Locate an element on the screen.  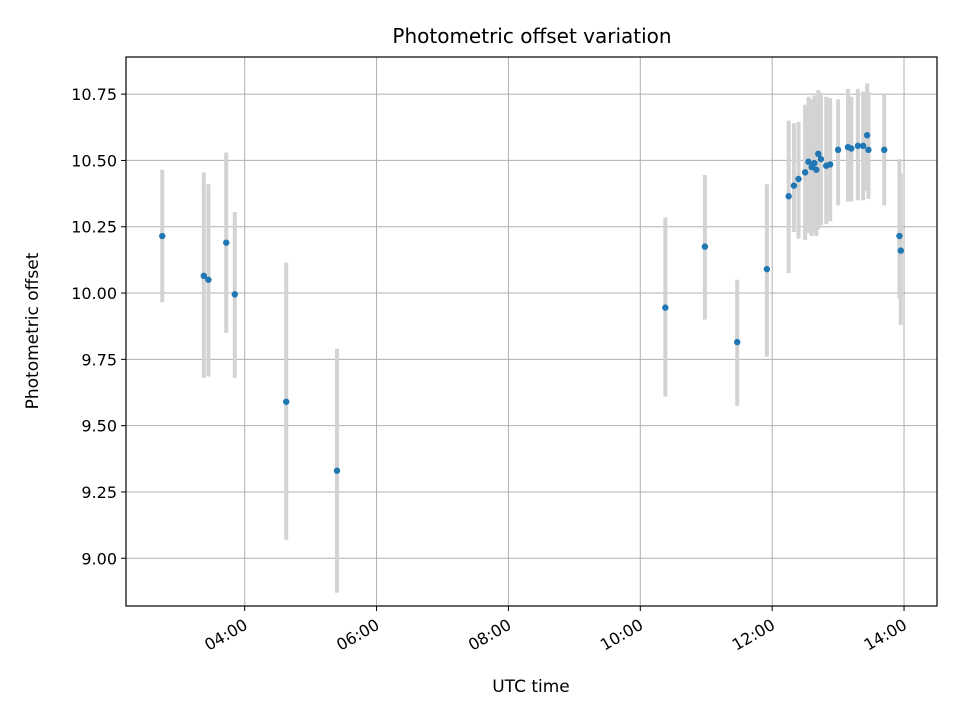
y-axis-ticks: 9.00 9.25 9.50 9.75 10.00 10.25 10.50 10.75 is located at coordinates (98, 326).